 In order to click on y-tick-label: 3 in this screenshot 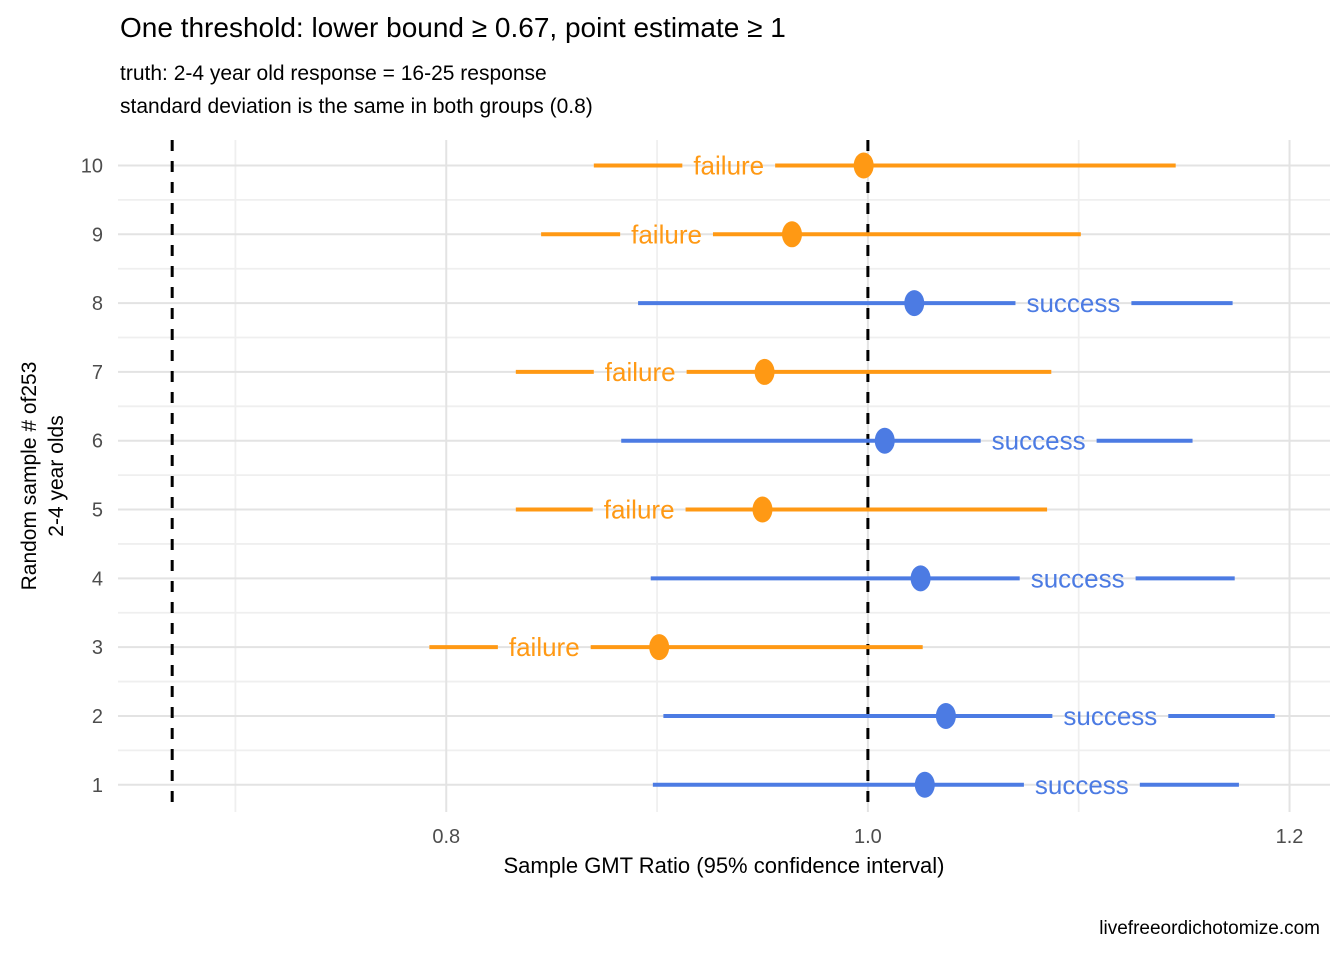, I will do `click(97, 648)`.